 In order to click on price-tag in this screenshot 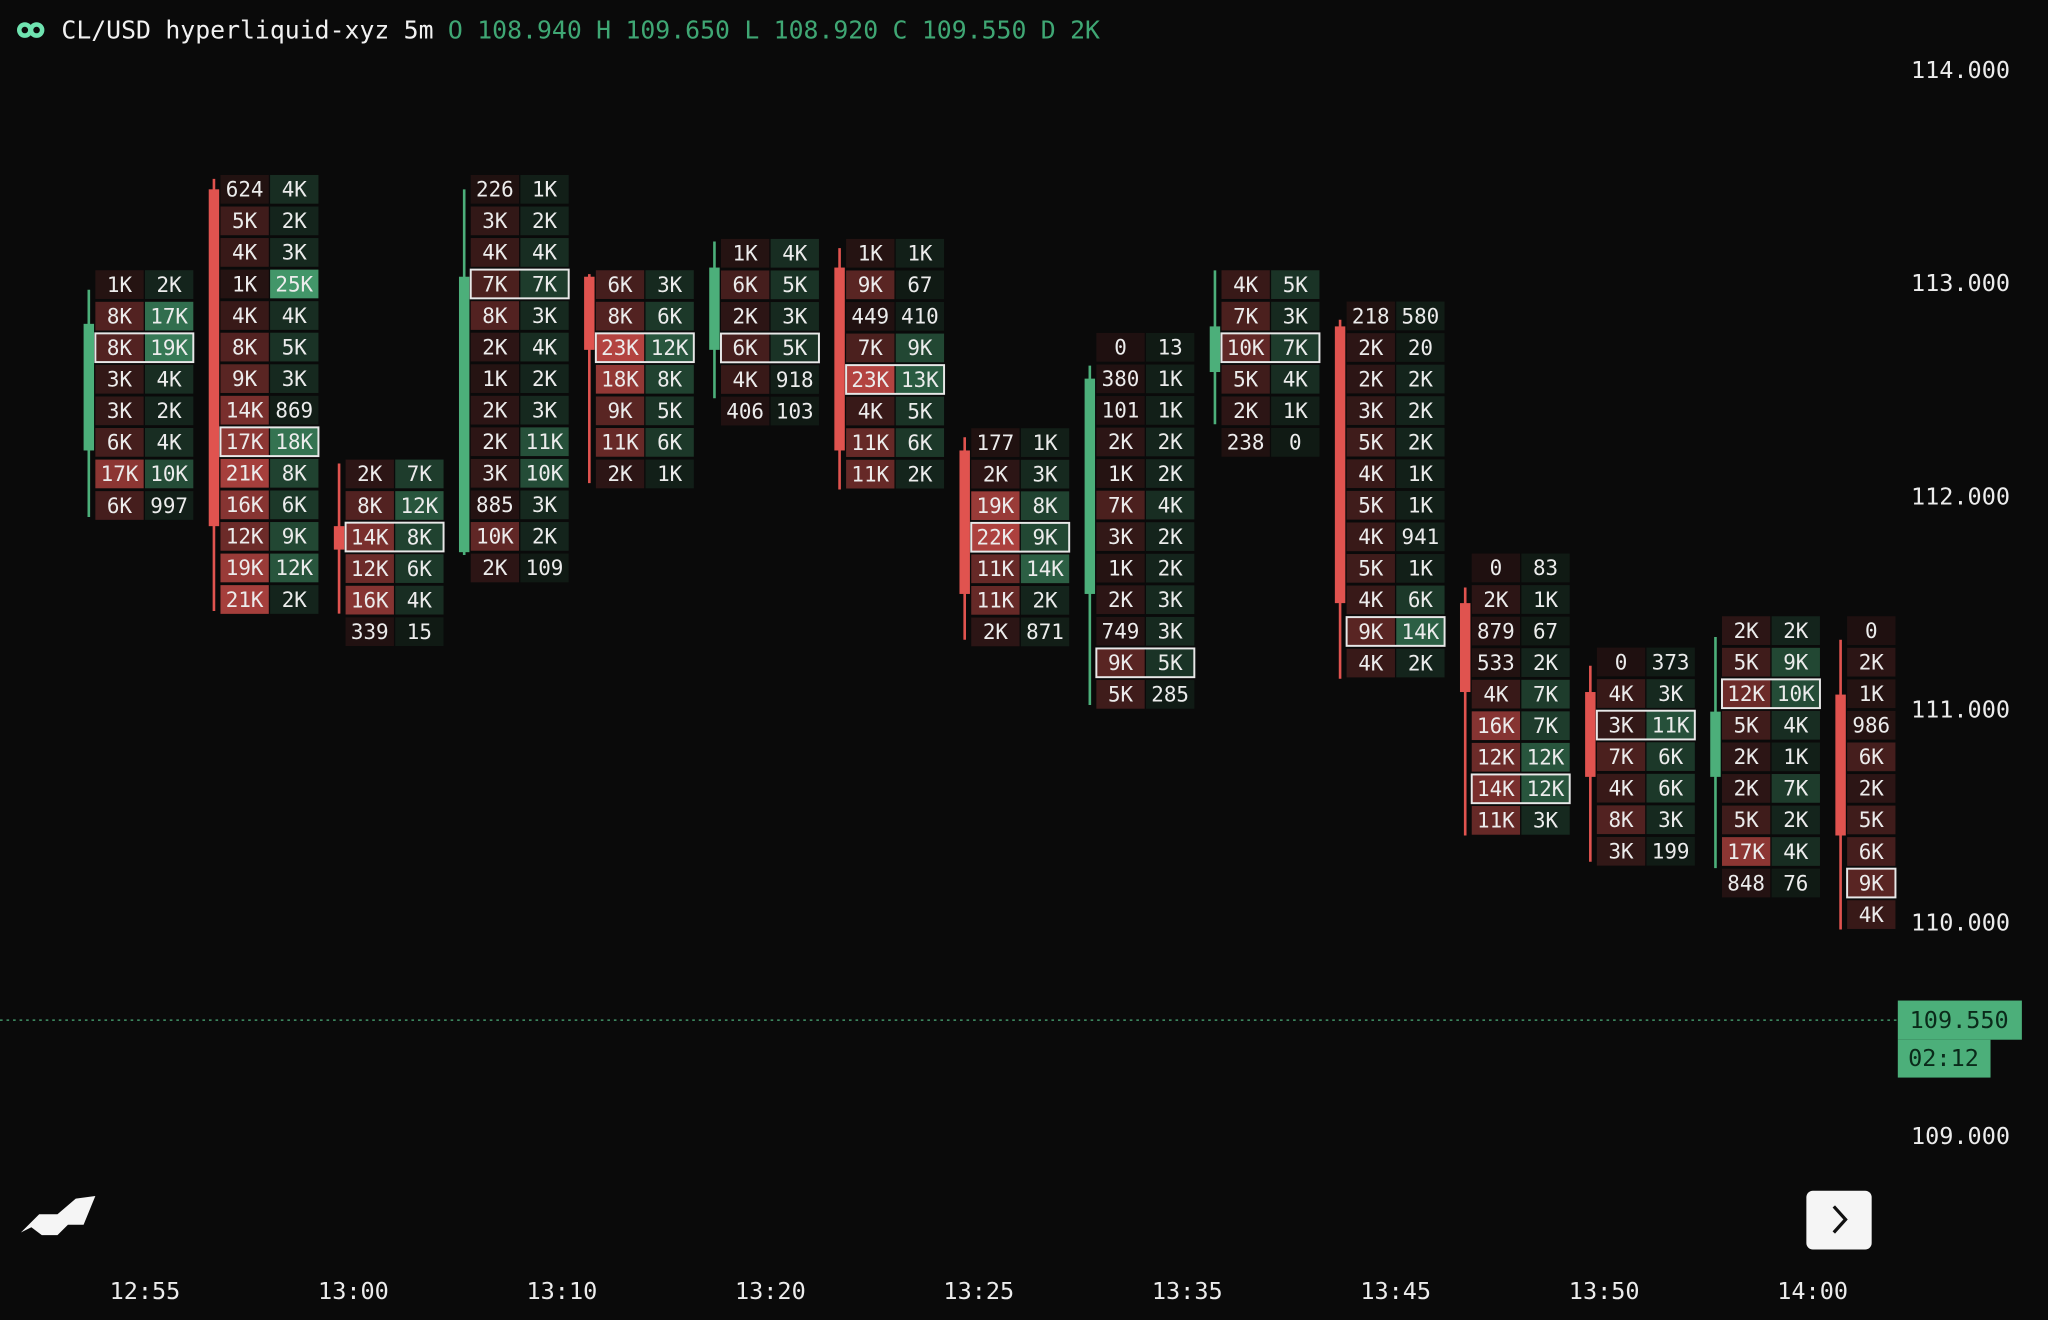, I will do `click(1959, 1020)`.